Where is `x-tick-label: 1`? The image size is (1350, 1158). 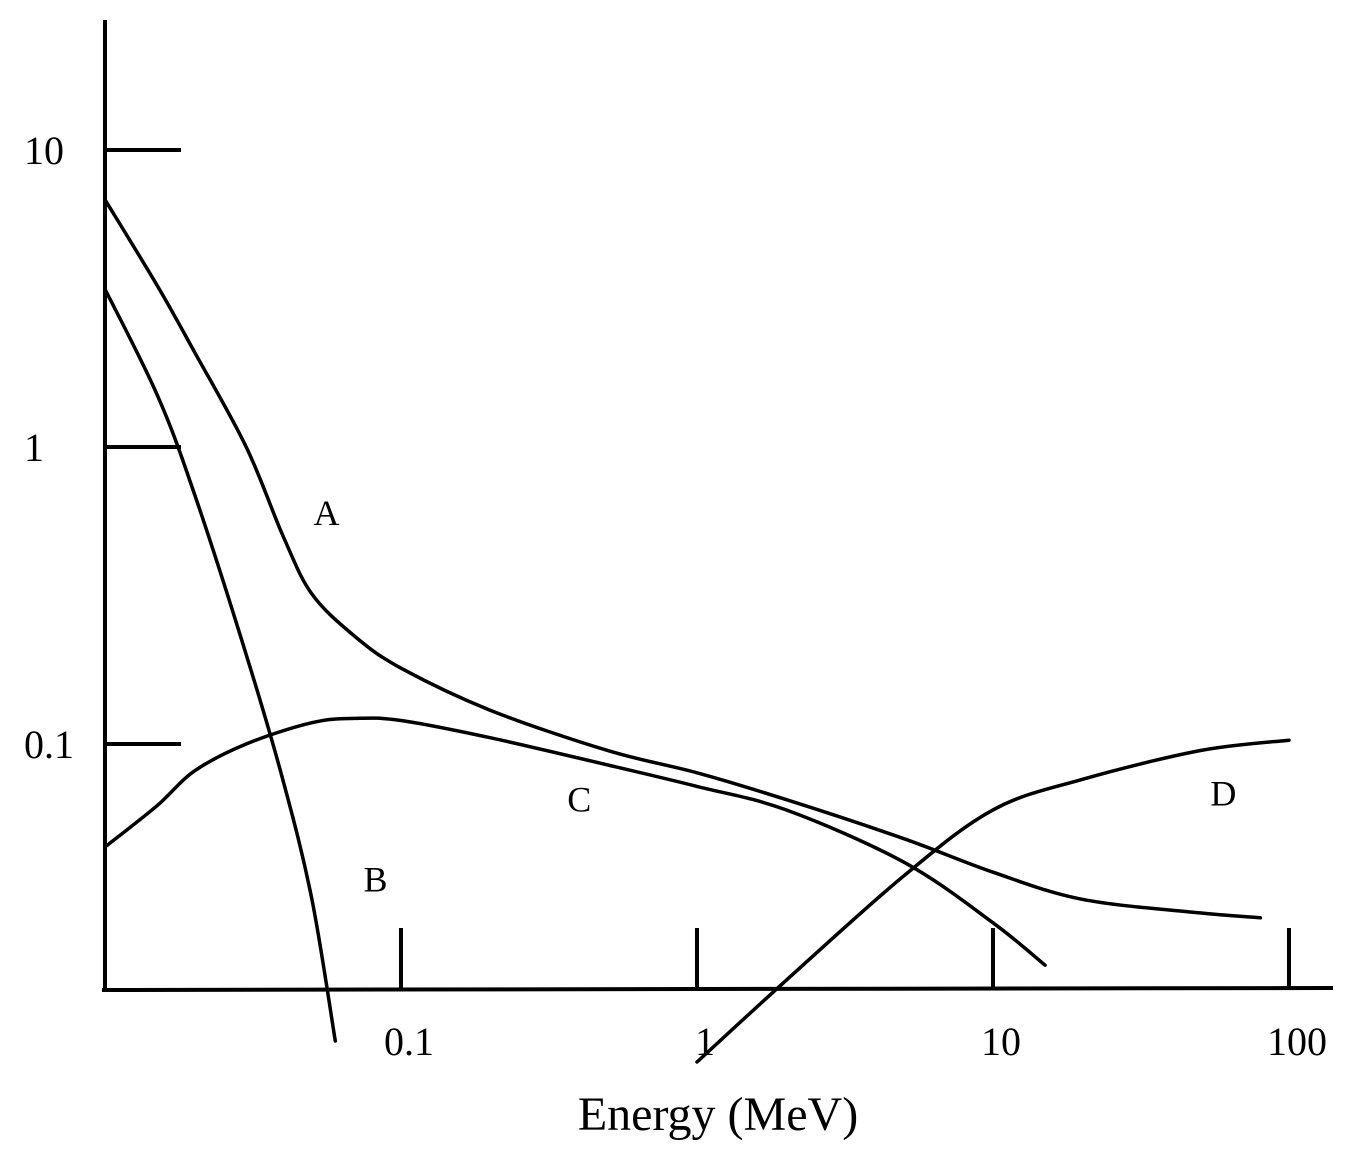
x-tick-label: 1 is located at coordinates (705, 1041).